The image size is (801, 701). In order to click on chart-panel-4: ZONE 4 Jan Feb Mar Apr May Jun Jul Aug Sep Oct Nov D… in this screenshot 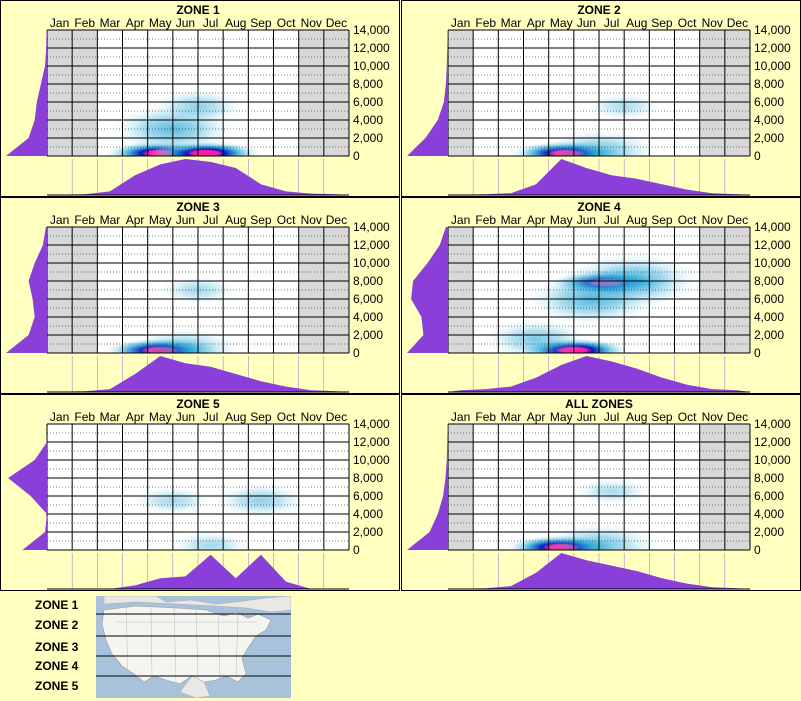, I will do `click(601, 295)`.